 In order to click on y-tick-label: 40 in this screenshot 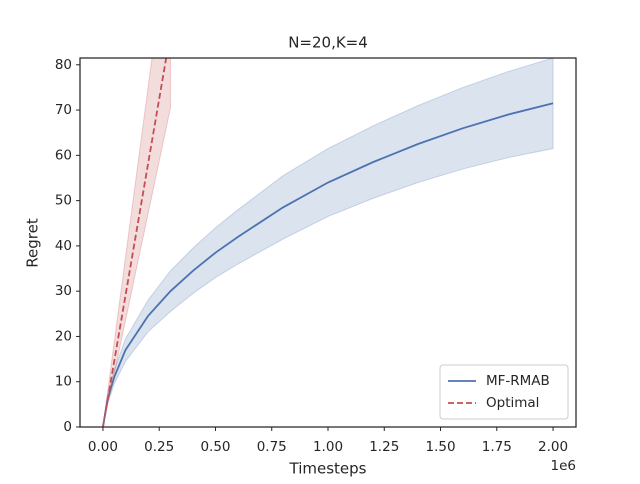, I will do `click(63, 246)`.